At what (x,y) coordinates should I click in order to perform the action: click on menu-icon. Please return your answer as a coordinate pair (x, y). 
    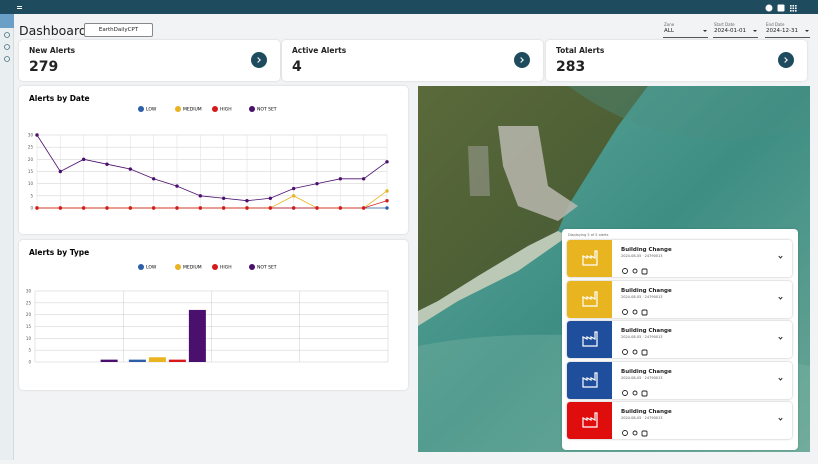
    Looking at the image, I should click on (19, 6).